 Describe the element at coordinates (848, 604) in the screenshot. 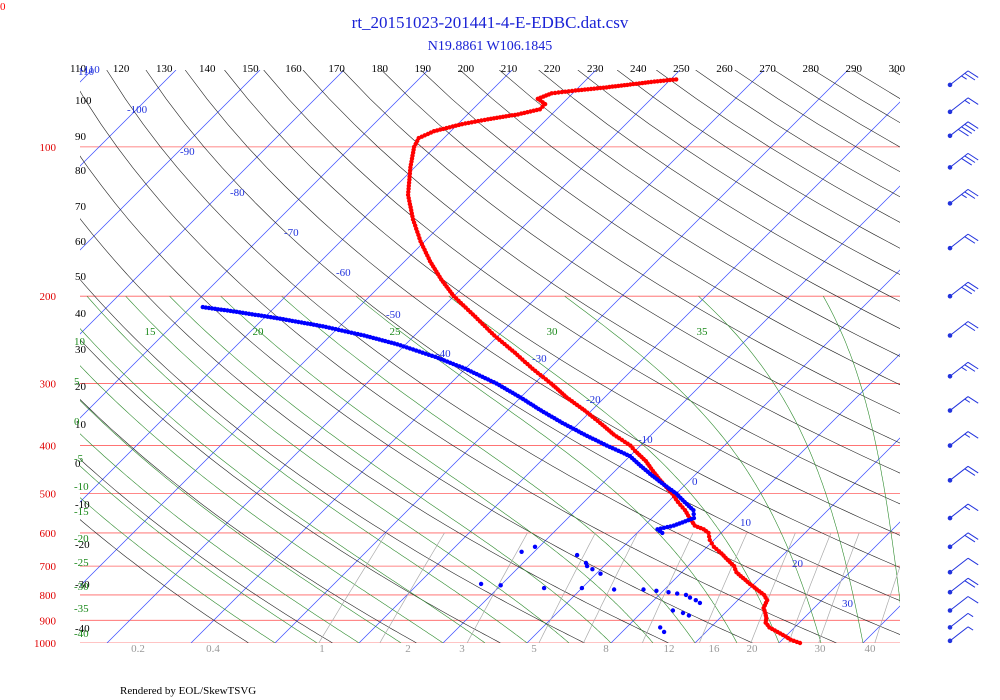

I see `isotherm-label: 30` at that location.